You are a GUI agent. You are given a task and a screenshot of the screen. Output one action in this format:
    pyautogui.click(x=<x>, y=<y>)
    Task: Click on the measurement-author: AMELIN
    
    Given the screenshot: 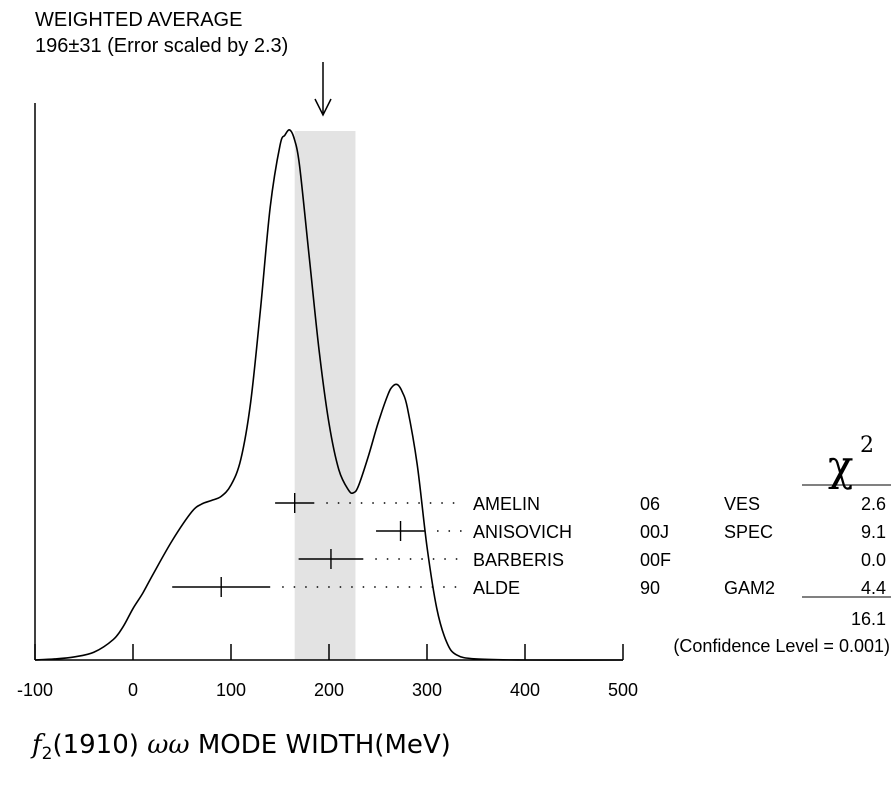 What is the action you would take?
    pyautogui.click(x=506, y=504)
    